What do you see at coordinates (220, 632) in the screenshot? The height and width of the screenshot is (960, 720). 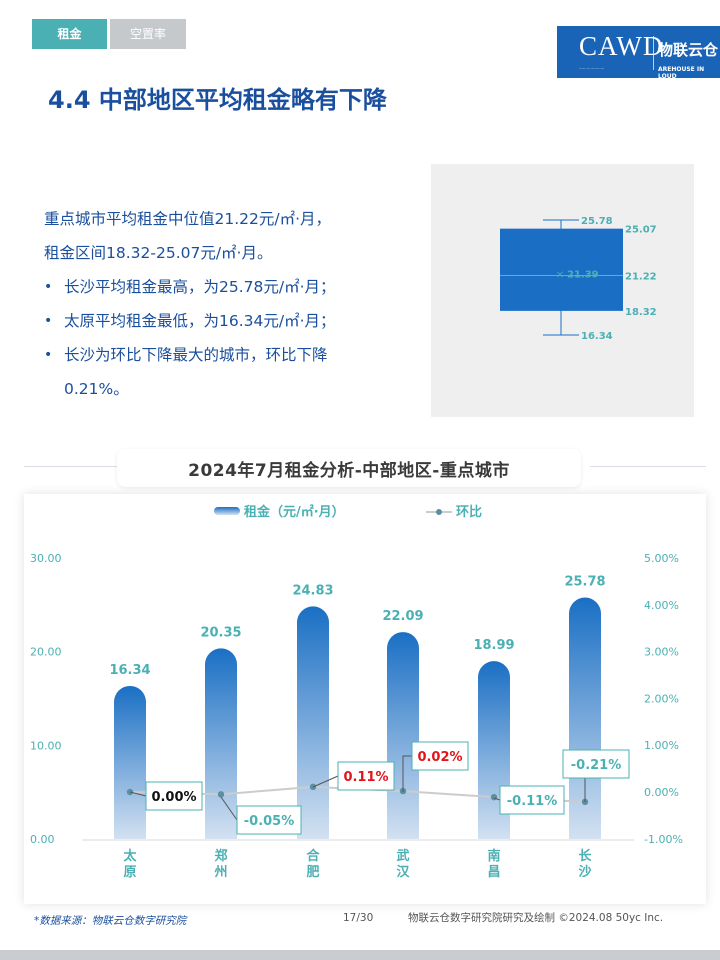 I see `bar-value-label: 20.35` at bounding box center [220, 632].